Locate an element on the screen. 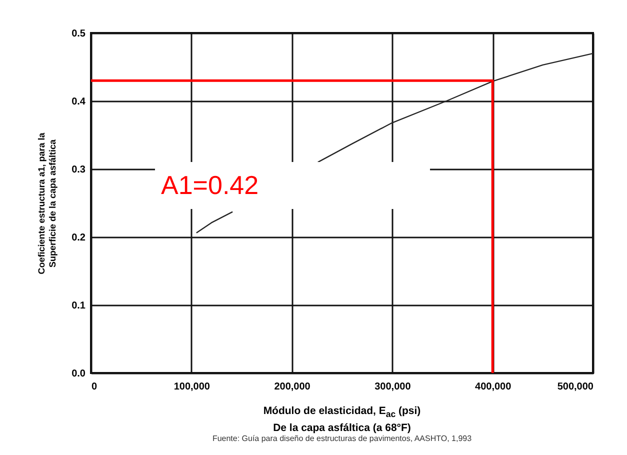 This screenshot has width=627, height=455. x-tick-label: 100,000 is located at coordinates (192, 387).